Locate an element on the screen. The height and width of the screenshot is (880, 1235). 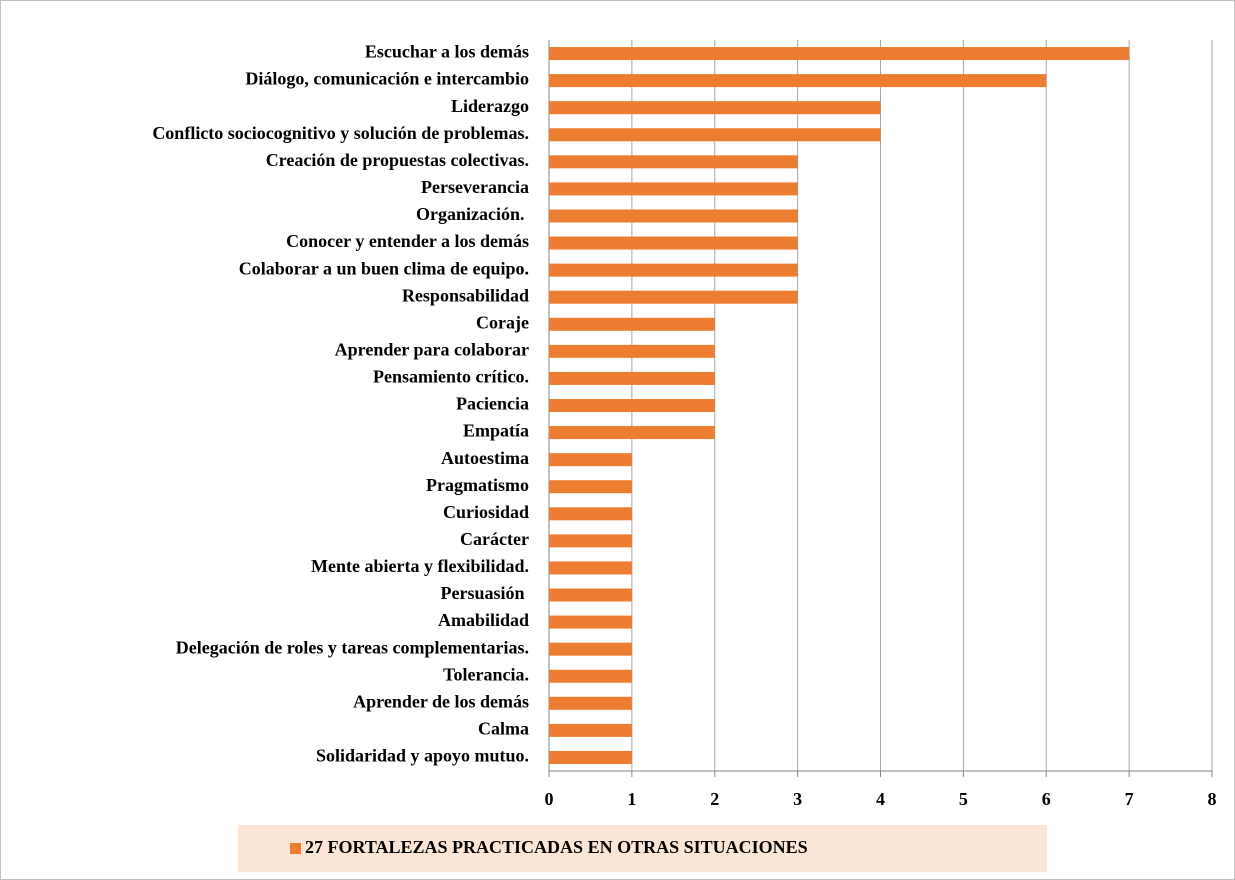
y-tick-label: Tolerancia. is located at coordinates (486, 674).